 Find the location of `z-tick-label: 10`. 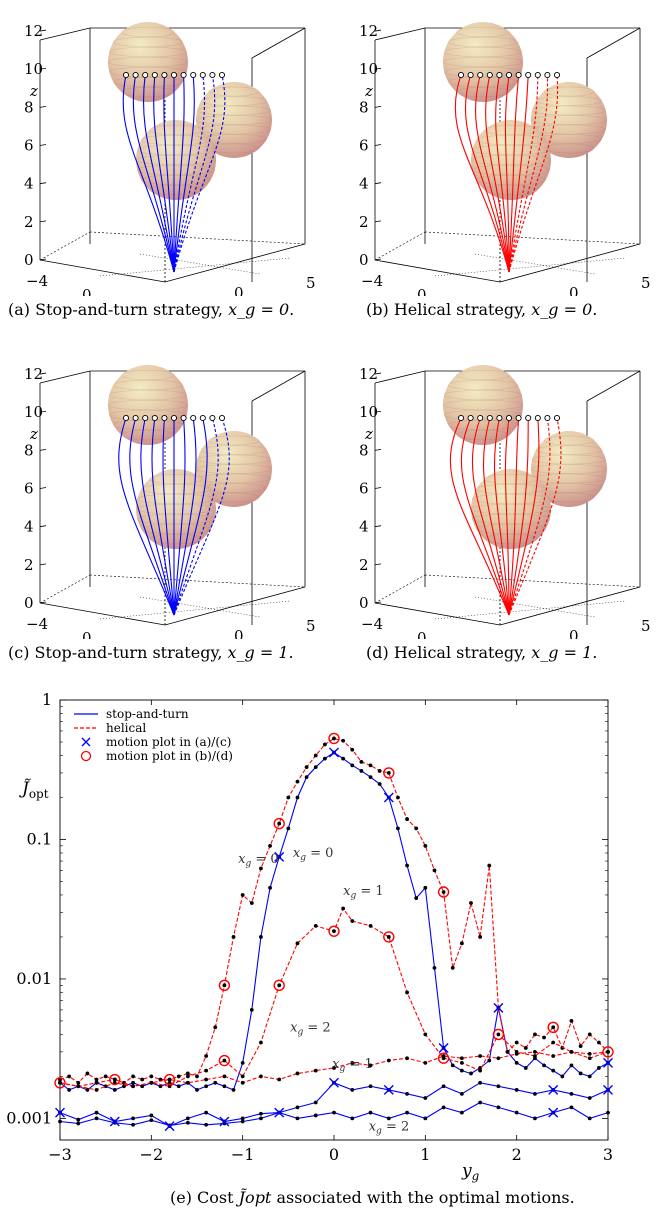

z-tick-label: 10 is located at coordinates (33, 69).